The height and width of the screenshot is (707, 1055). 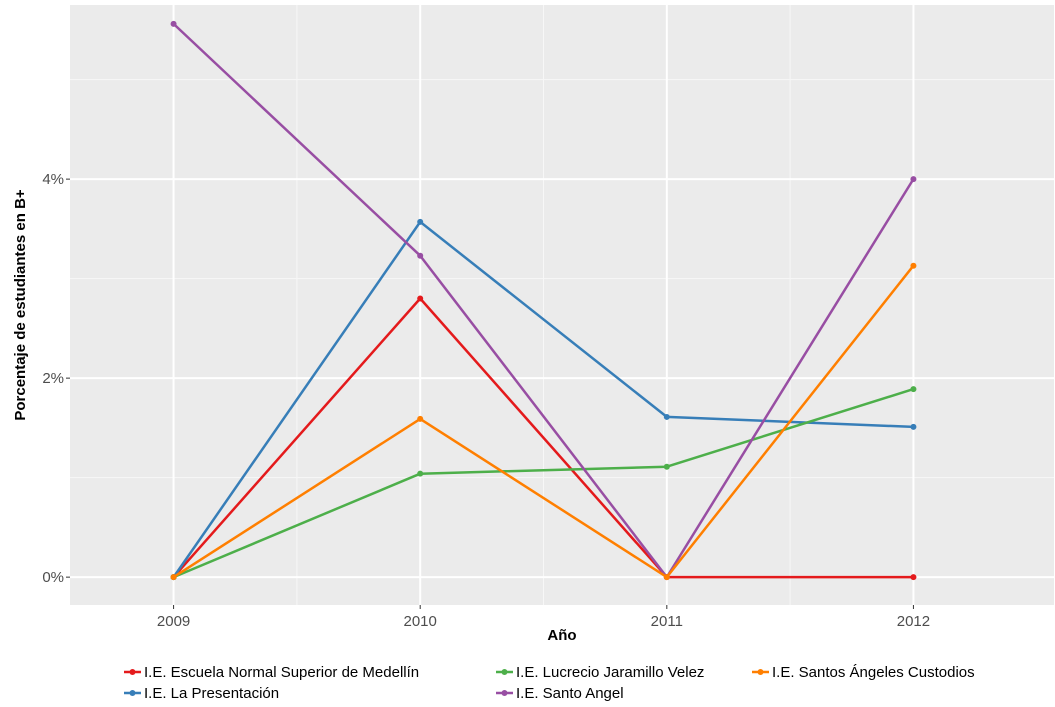 I want to click on legend-label: I.E. Santo Angel, so click(x=570, y=693).